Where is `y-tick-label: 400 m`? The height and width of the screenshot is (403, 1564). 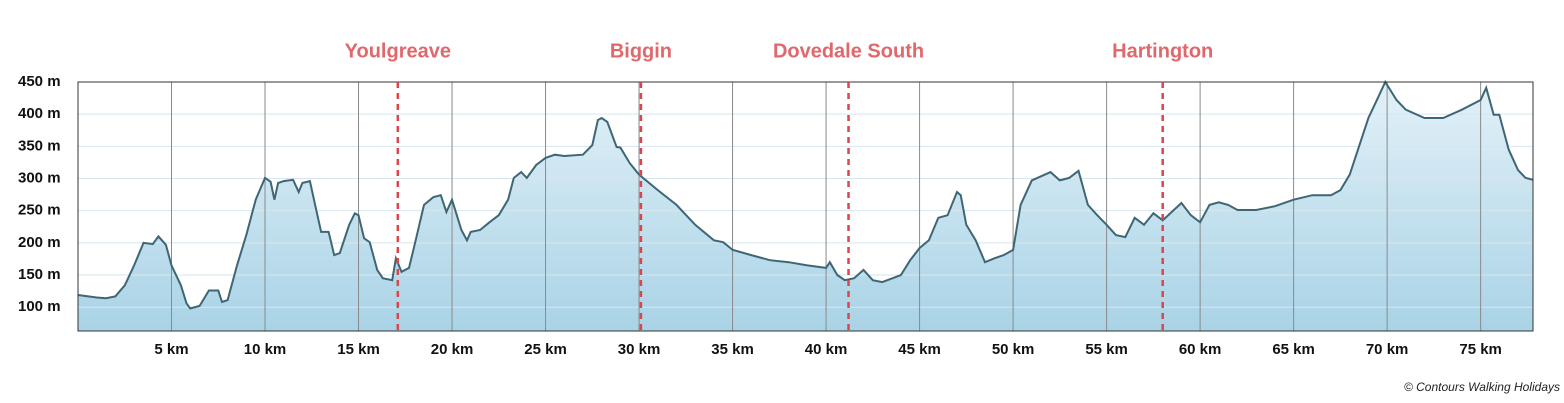 y-tick-label: 400 m is located at coordinates (39, 113).